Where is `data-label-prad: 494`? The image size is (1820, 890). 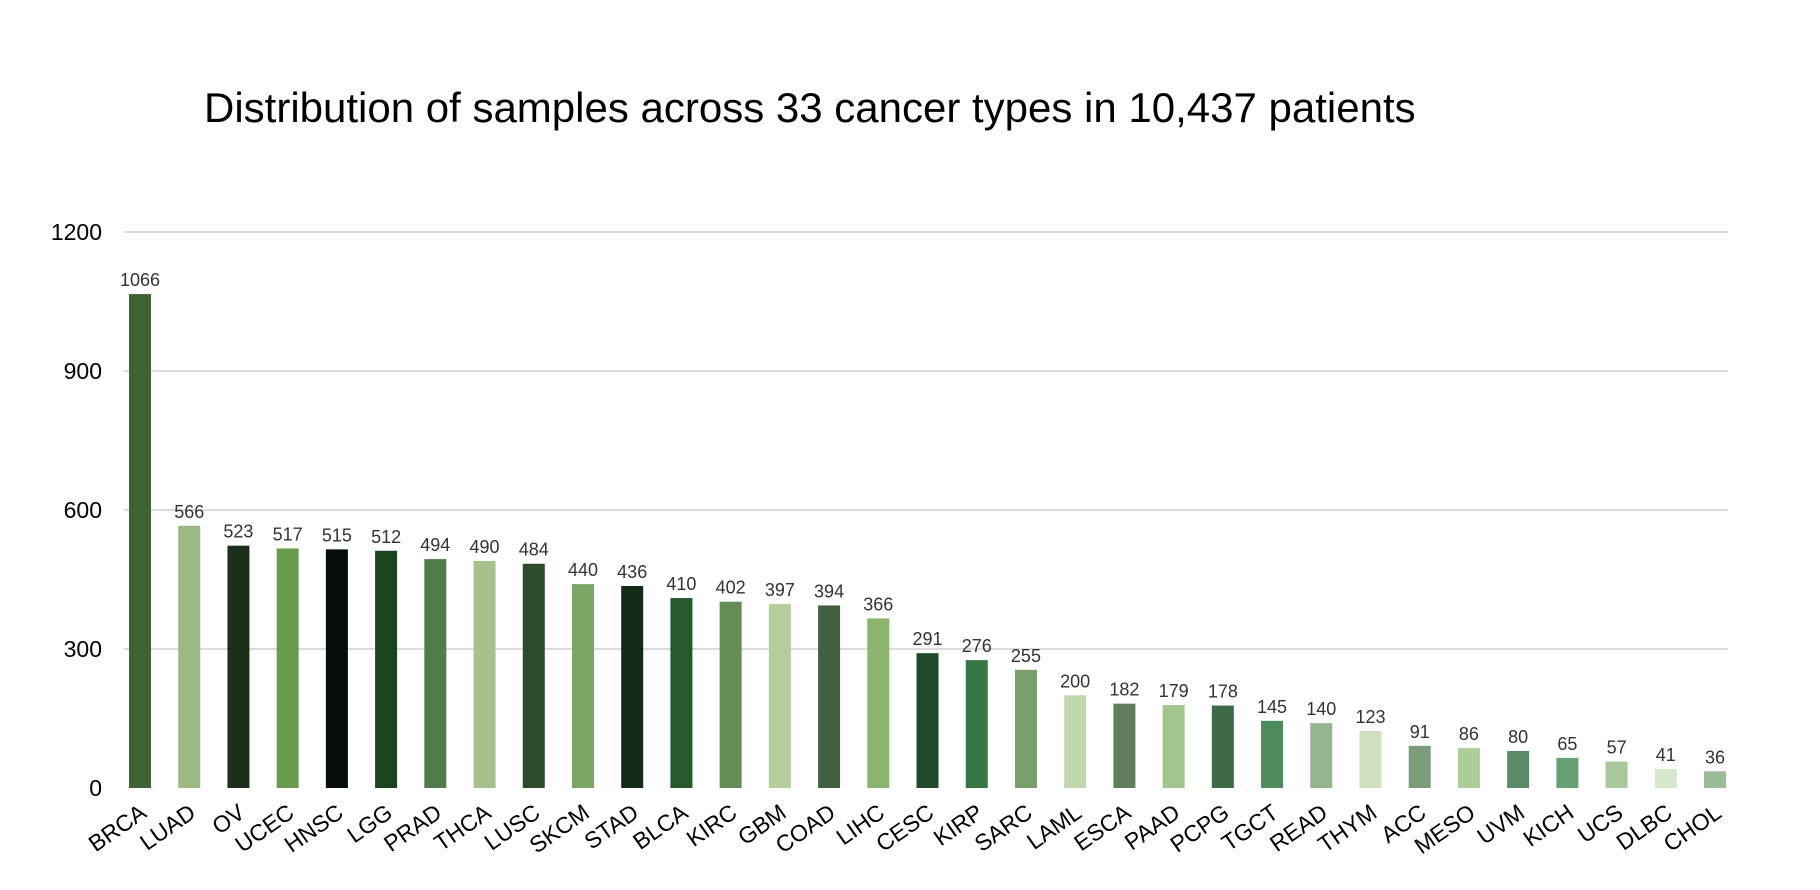 data-label-prad: 494 is located at coordinates (435, 545).